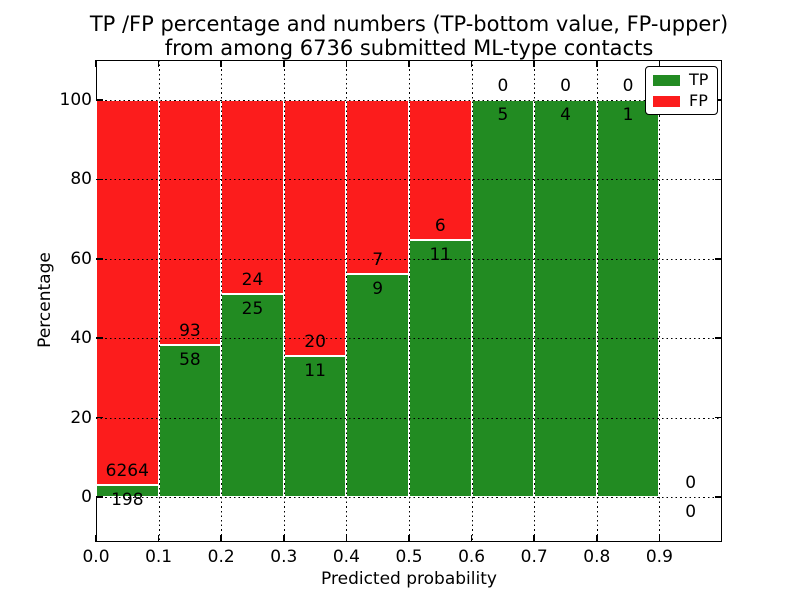  I want to click on tp-count-label-0.9-1.0: 0, so click(691, 512).